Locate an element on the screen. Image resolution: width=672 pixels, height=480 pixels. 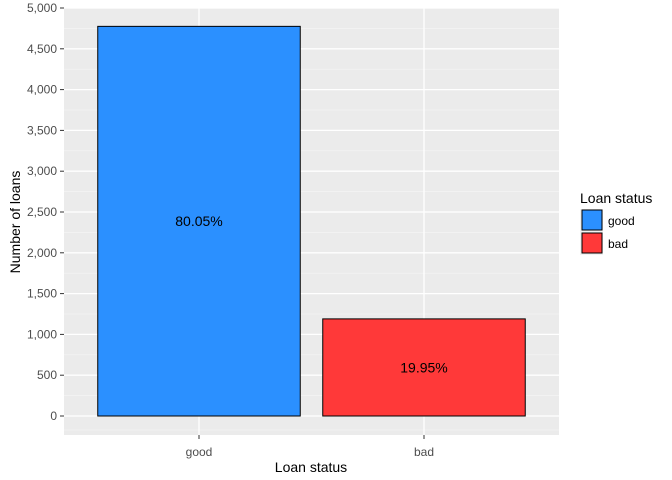
bar-label-bad: 19.95% is located at coordinates (423, 367).